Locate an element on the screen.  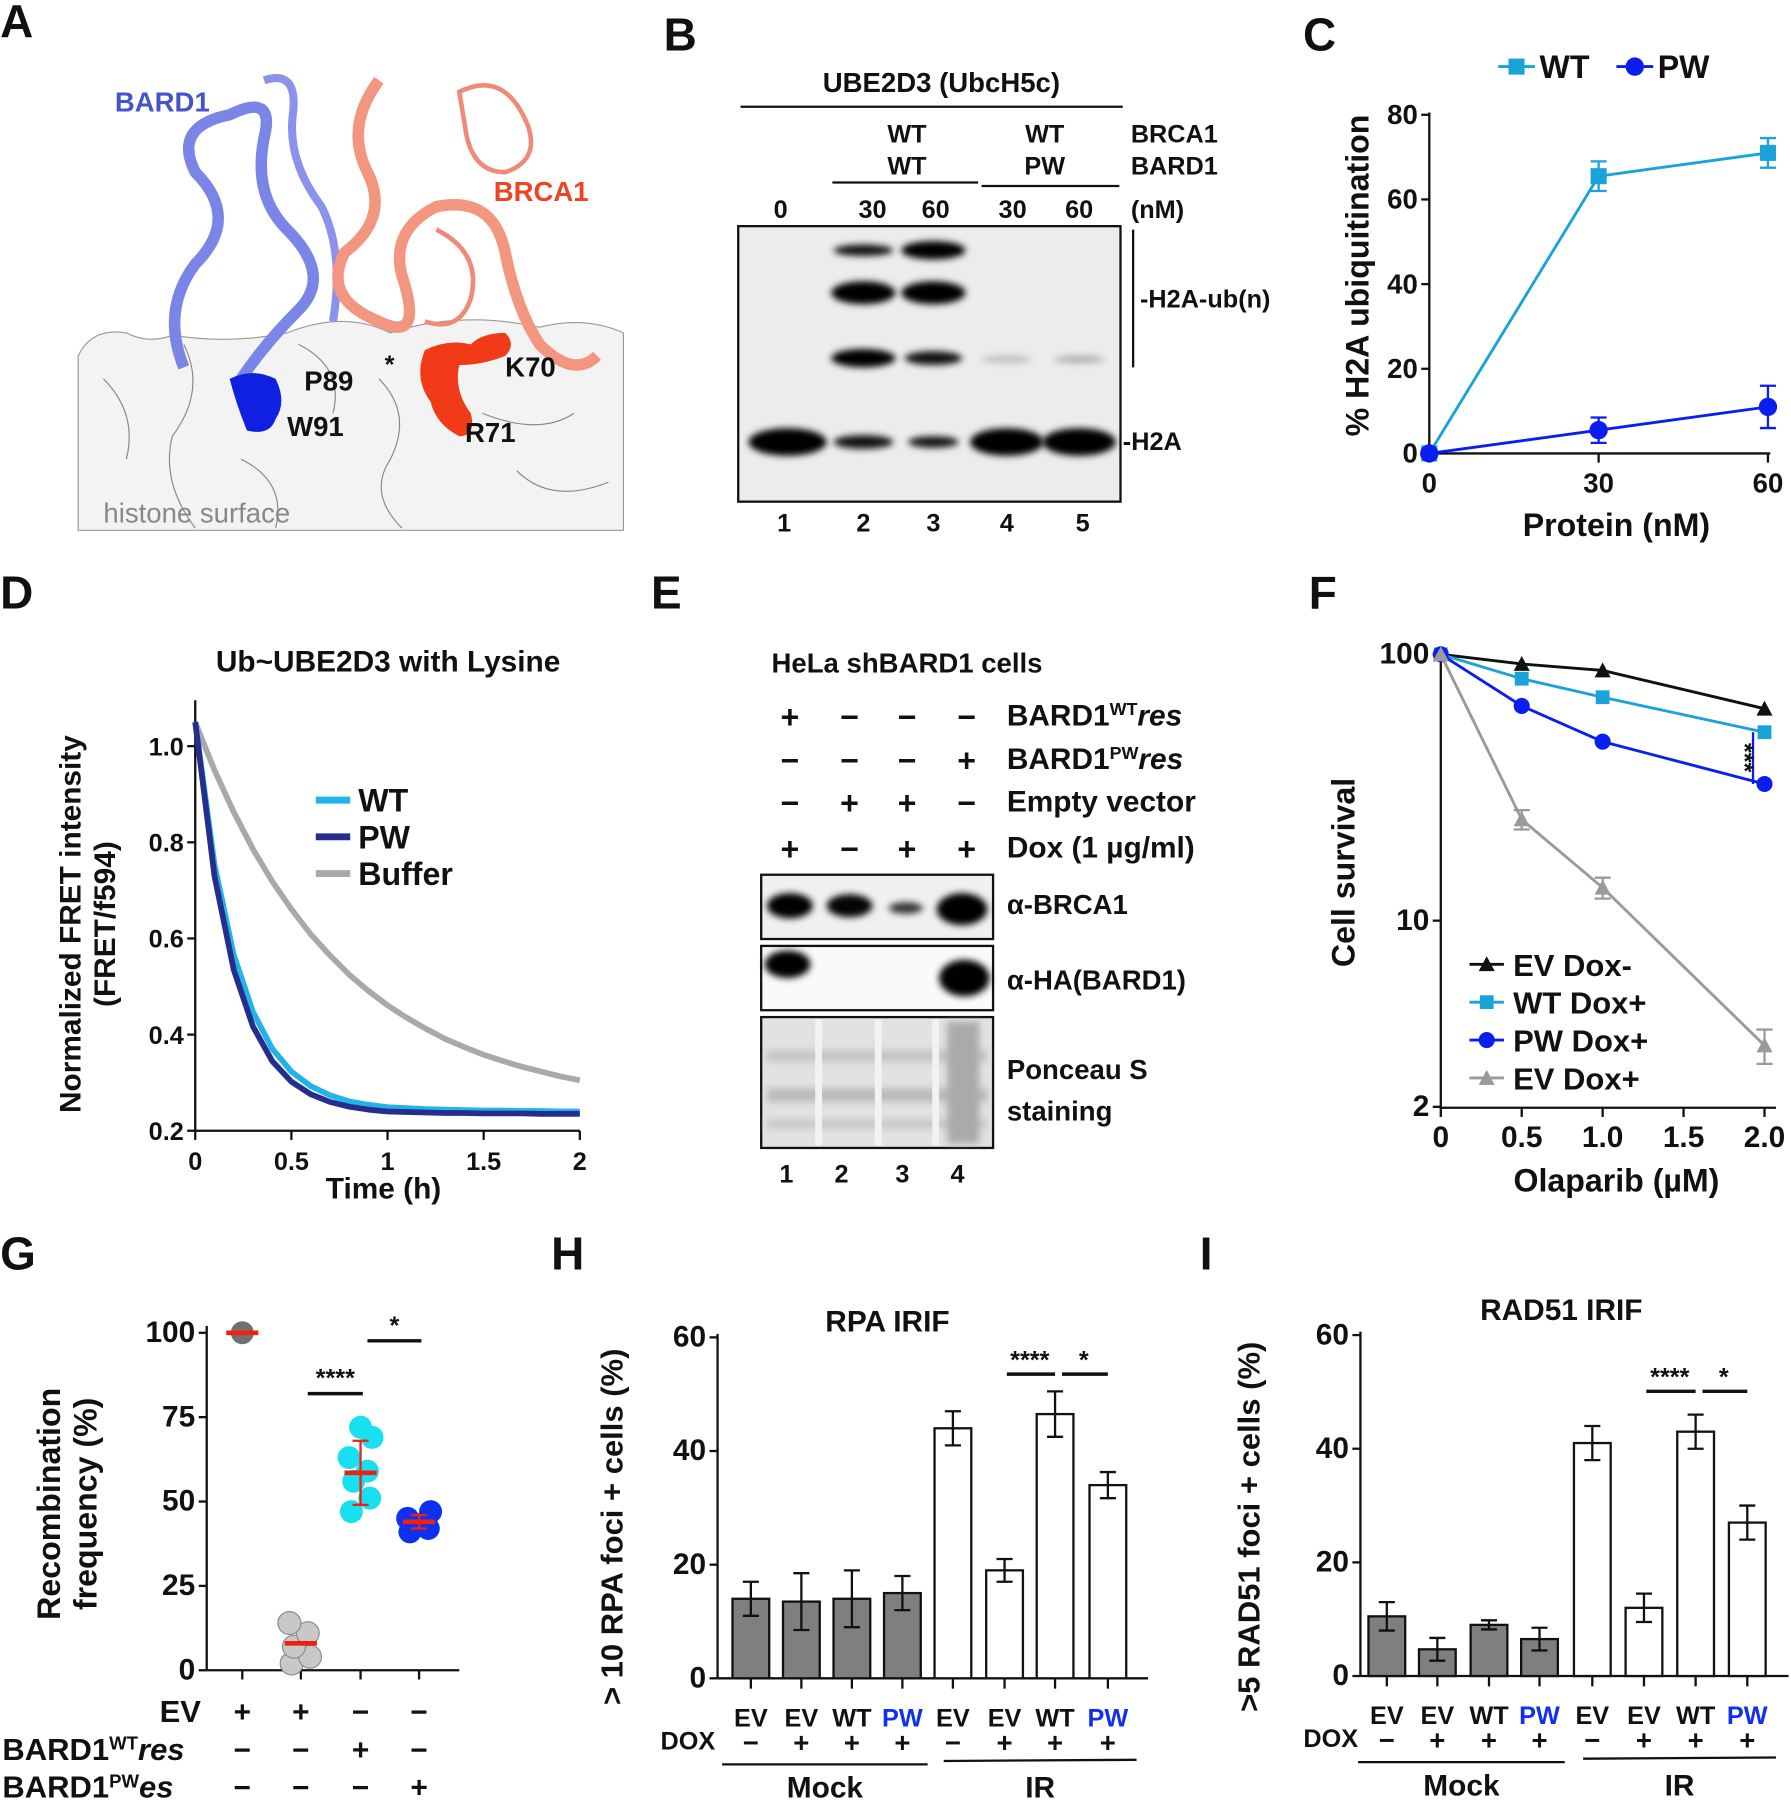
condition-label-sup: PW is located at coordinates (1124, 753).